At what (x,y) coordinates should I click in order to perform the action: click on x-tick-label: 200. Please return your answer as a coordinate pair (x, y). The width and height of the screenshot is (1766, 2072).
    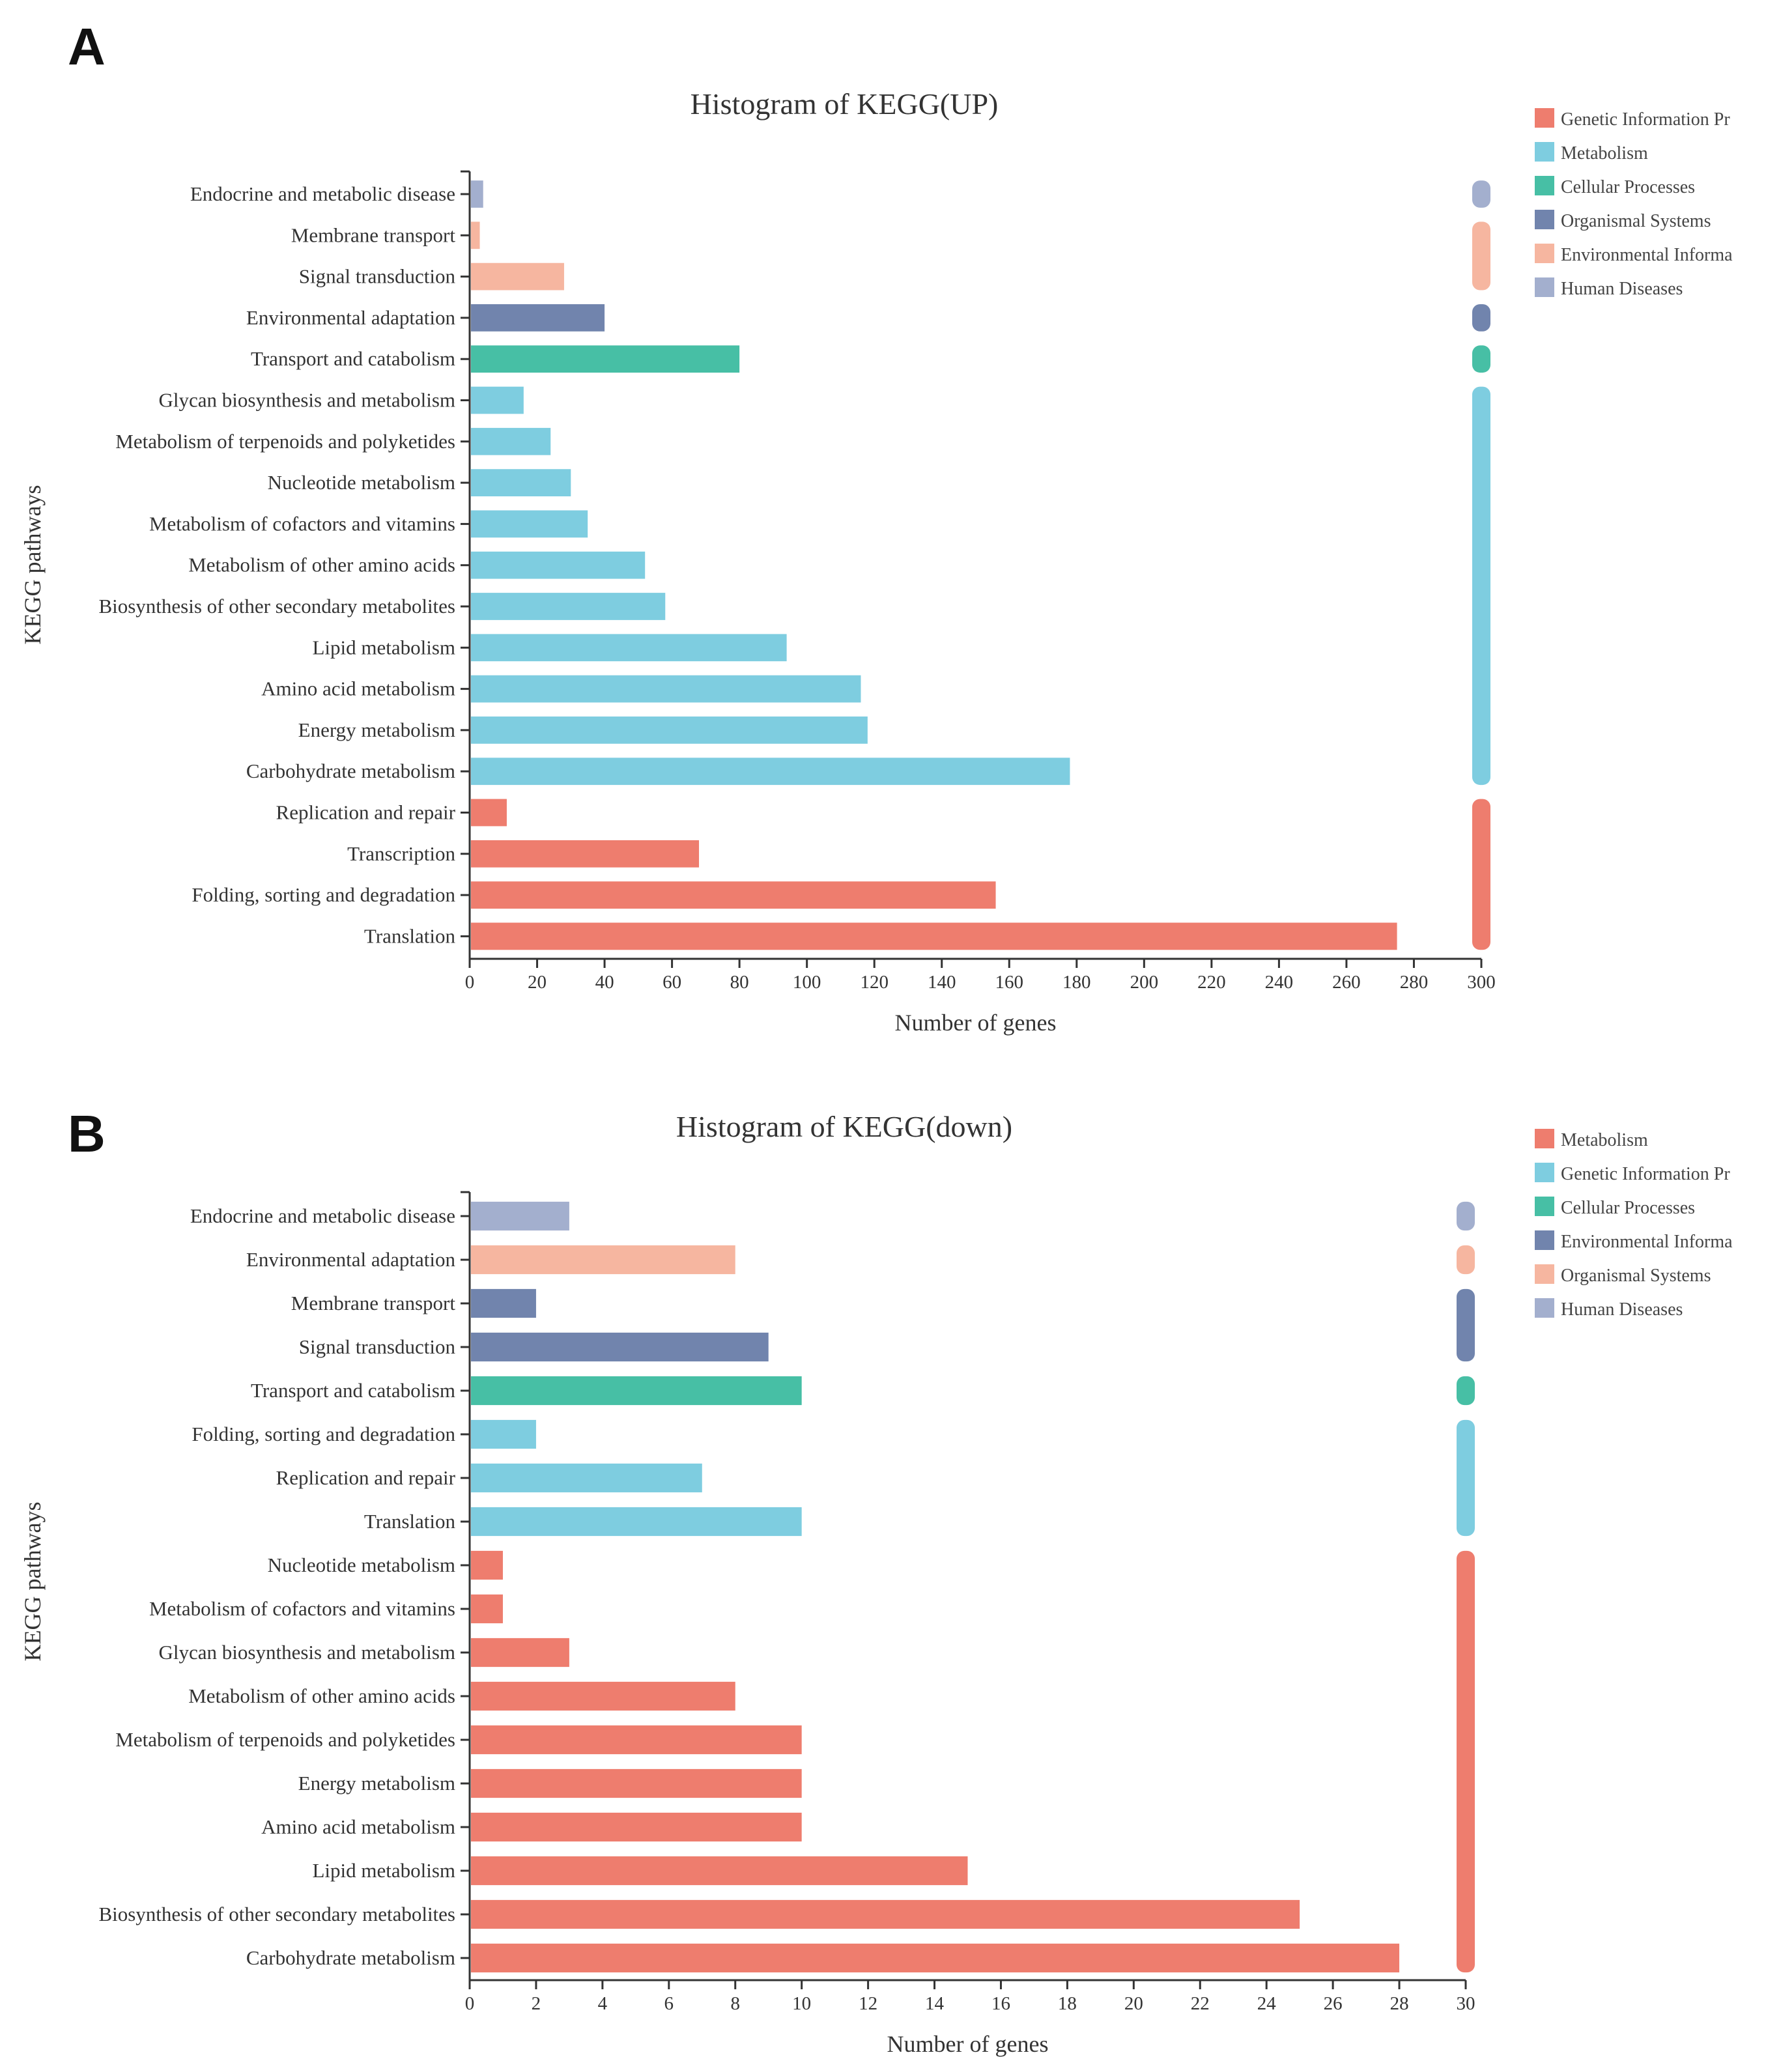
    Looking at the image, I should click on (1145, 982).